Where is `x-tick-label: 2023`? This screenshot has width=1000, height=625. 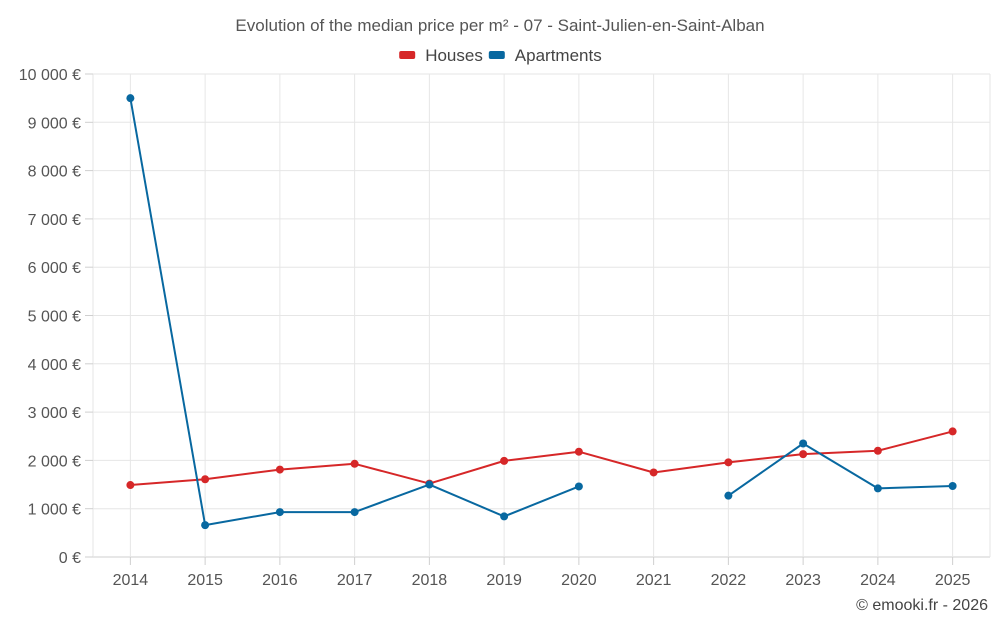 x-tick-label: 2023 is located at coordinates (803, 580).